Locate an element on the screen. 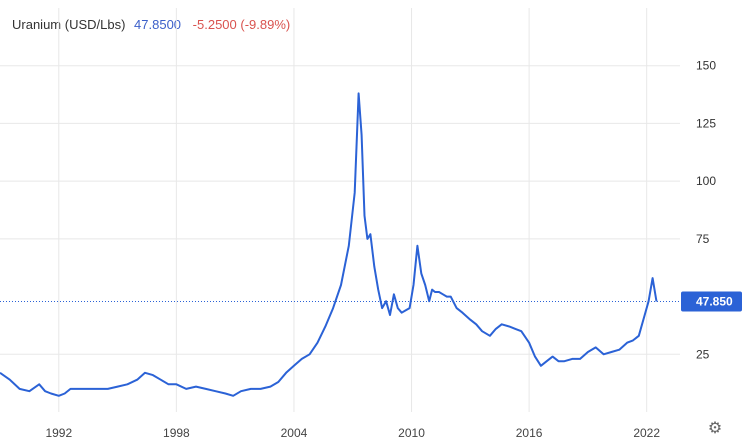  price-tag-text: 47.850 is located at coordinates (714, 302).